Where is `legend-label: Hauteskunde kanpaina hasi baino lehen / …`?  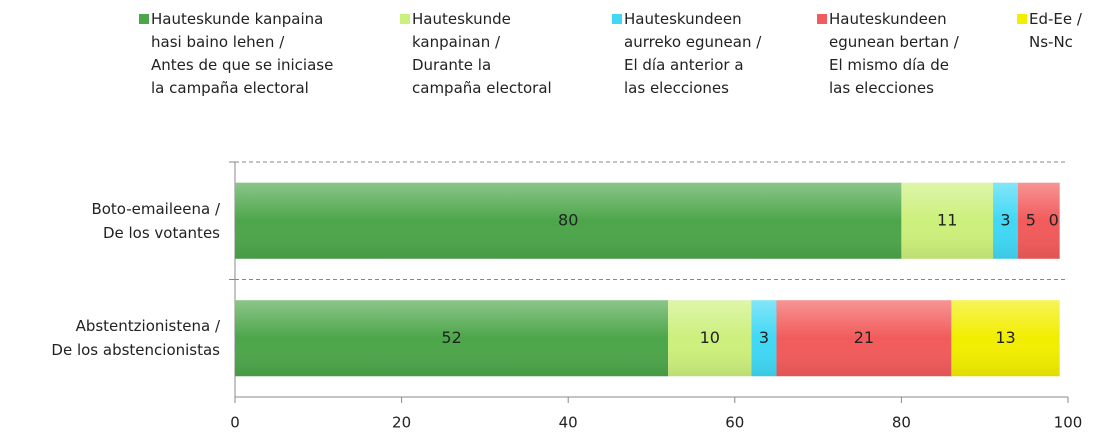 legend-label: Hauteskunde kanpaina hasi baino lehen / … is located at coordinates (242, 53).